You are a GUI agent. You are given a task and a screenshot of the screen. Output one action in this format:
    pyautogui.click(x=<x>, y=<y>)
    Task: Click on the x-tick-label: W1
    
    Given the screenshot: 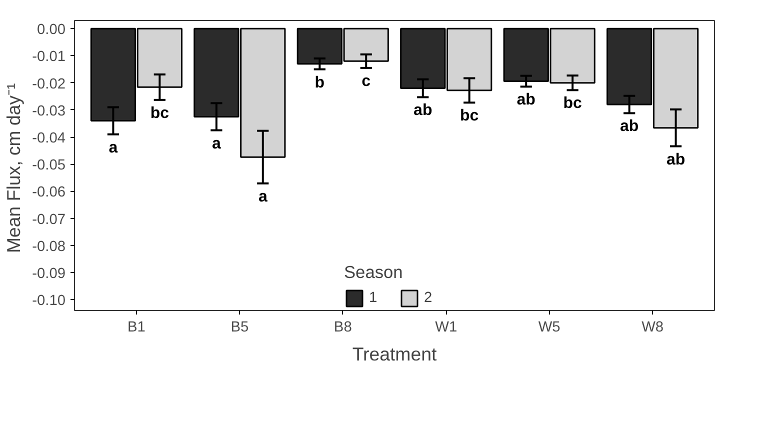 What is the action you would take?
    pyautogui.click(x=446, y=328)
    